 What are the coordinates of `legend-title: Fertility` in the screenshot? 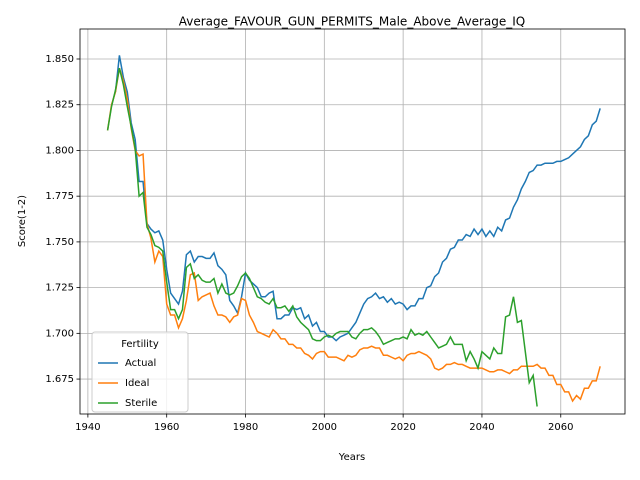 It's located at (140, 344).